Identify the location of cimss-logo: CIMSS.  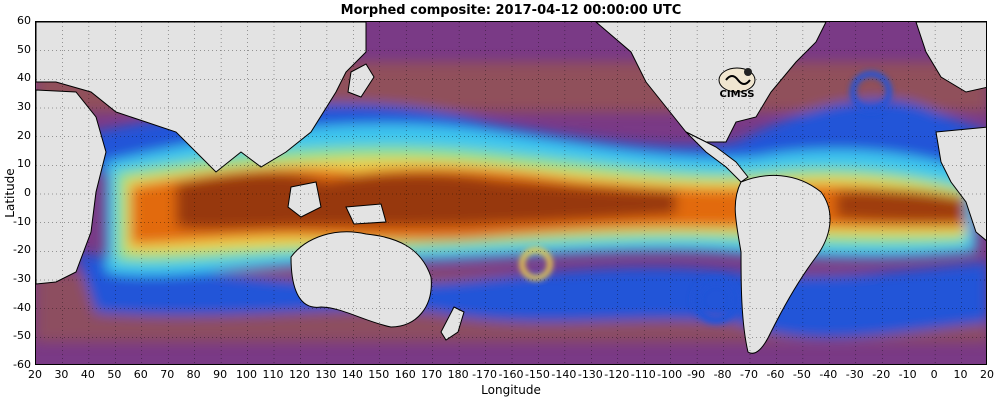
(737, 86).